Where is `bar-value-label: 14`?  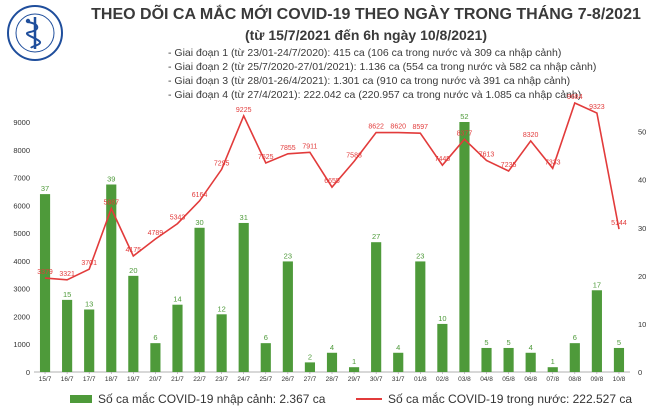 bar-value-label: 14 is located at coordinates (177, 299).